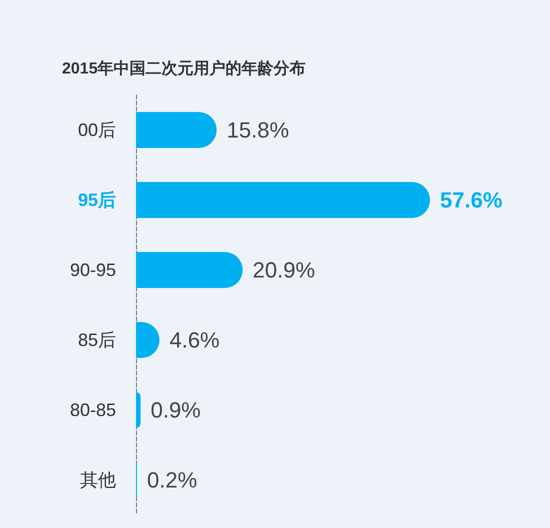 The height and width of the screenshot is (528, 550). I want to click on data-label: 4.6%, so click(194, 340).